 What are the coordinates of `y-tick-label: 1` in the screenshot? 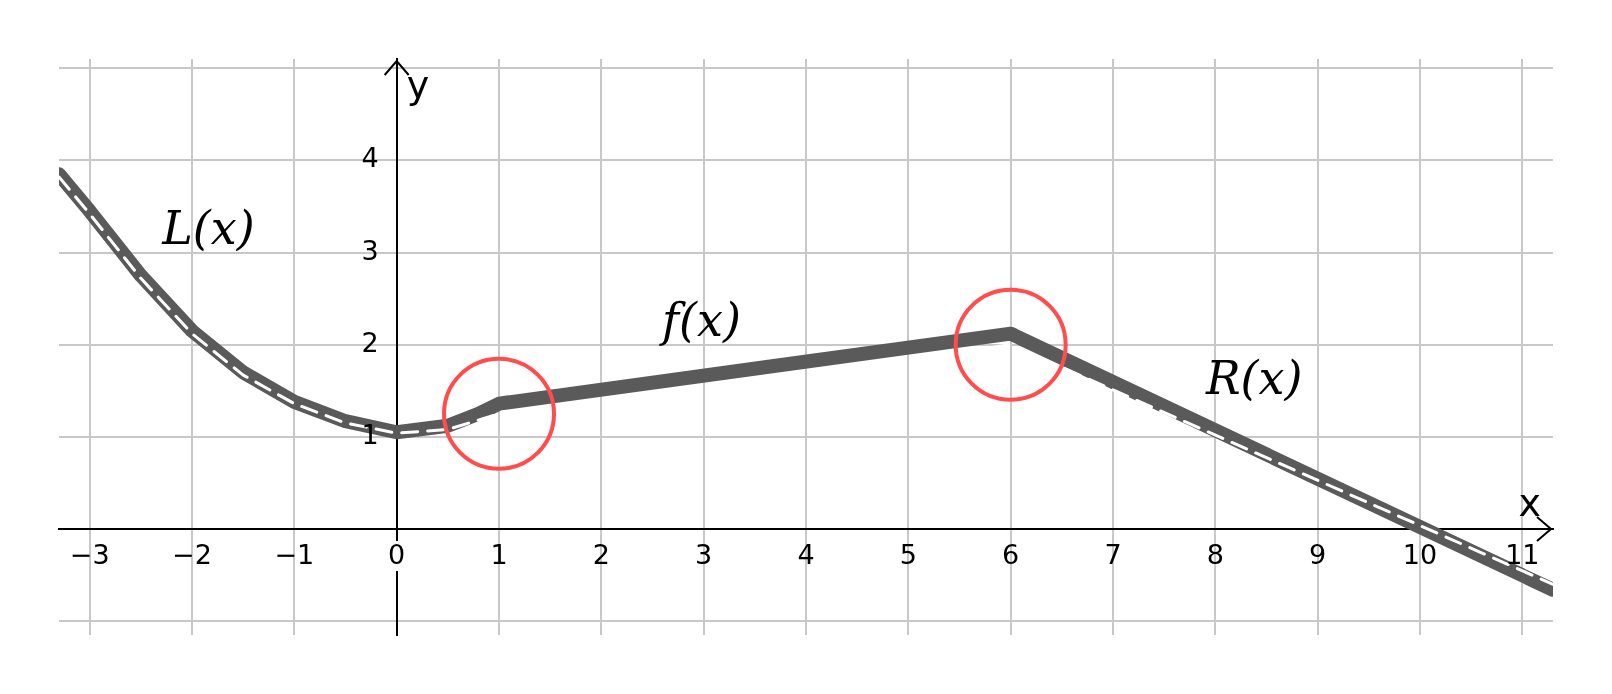 It's located at (370, 434).